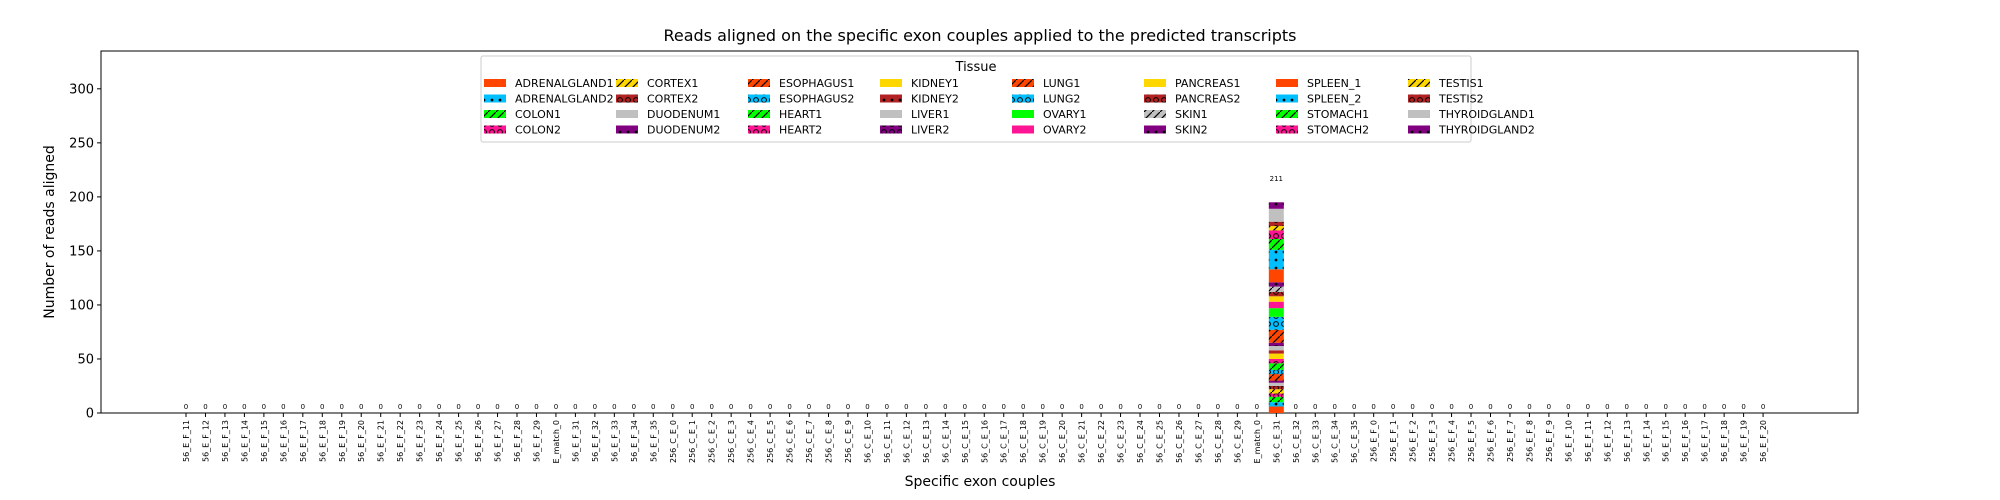 Image resolution: width=2000 pixels, height=500 pixels. I want to click on x-tick-label: 56_C_E_12, so click(906, 441).